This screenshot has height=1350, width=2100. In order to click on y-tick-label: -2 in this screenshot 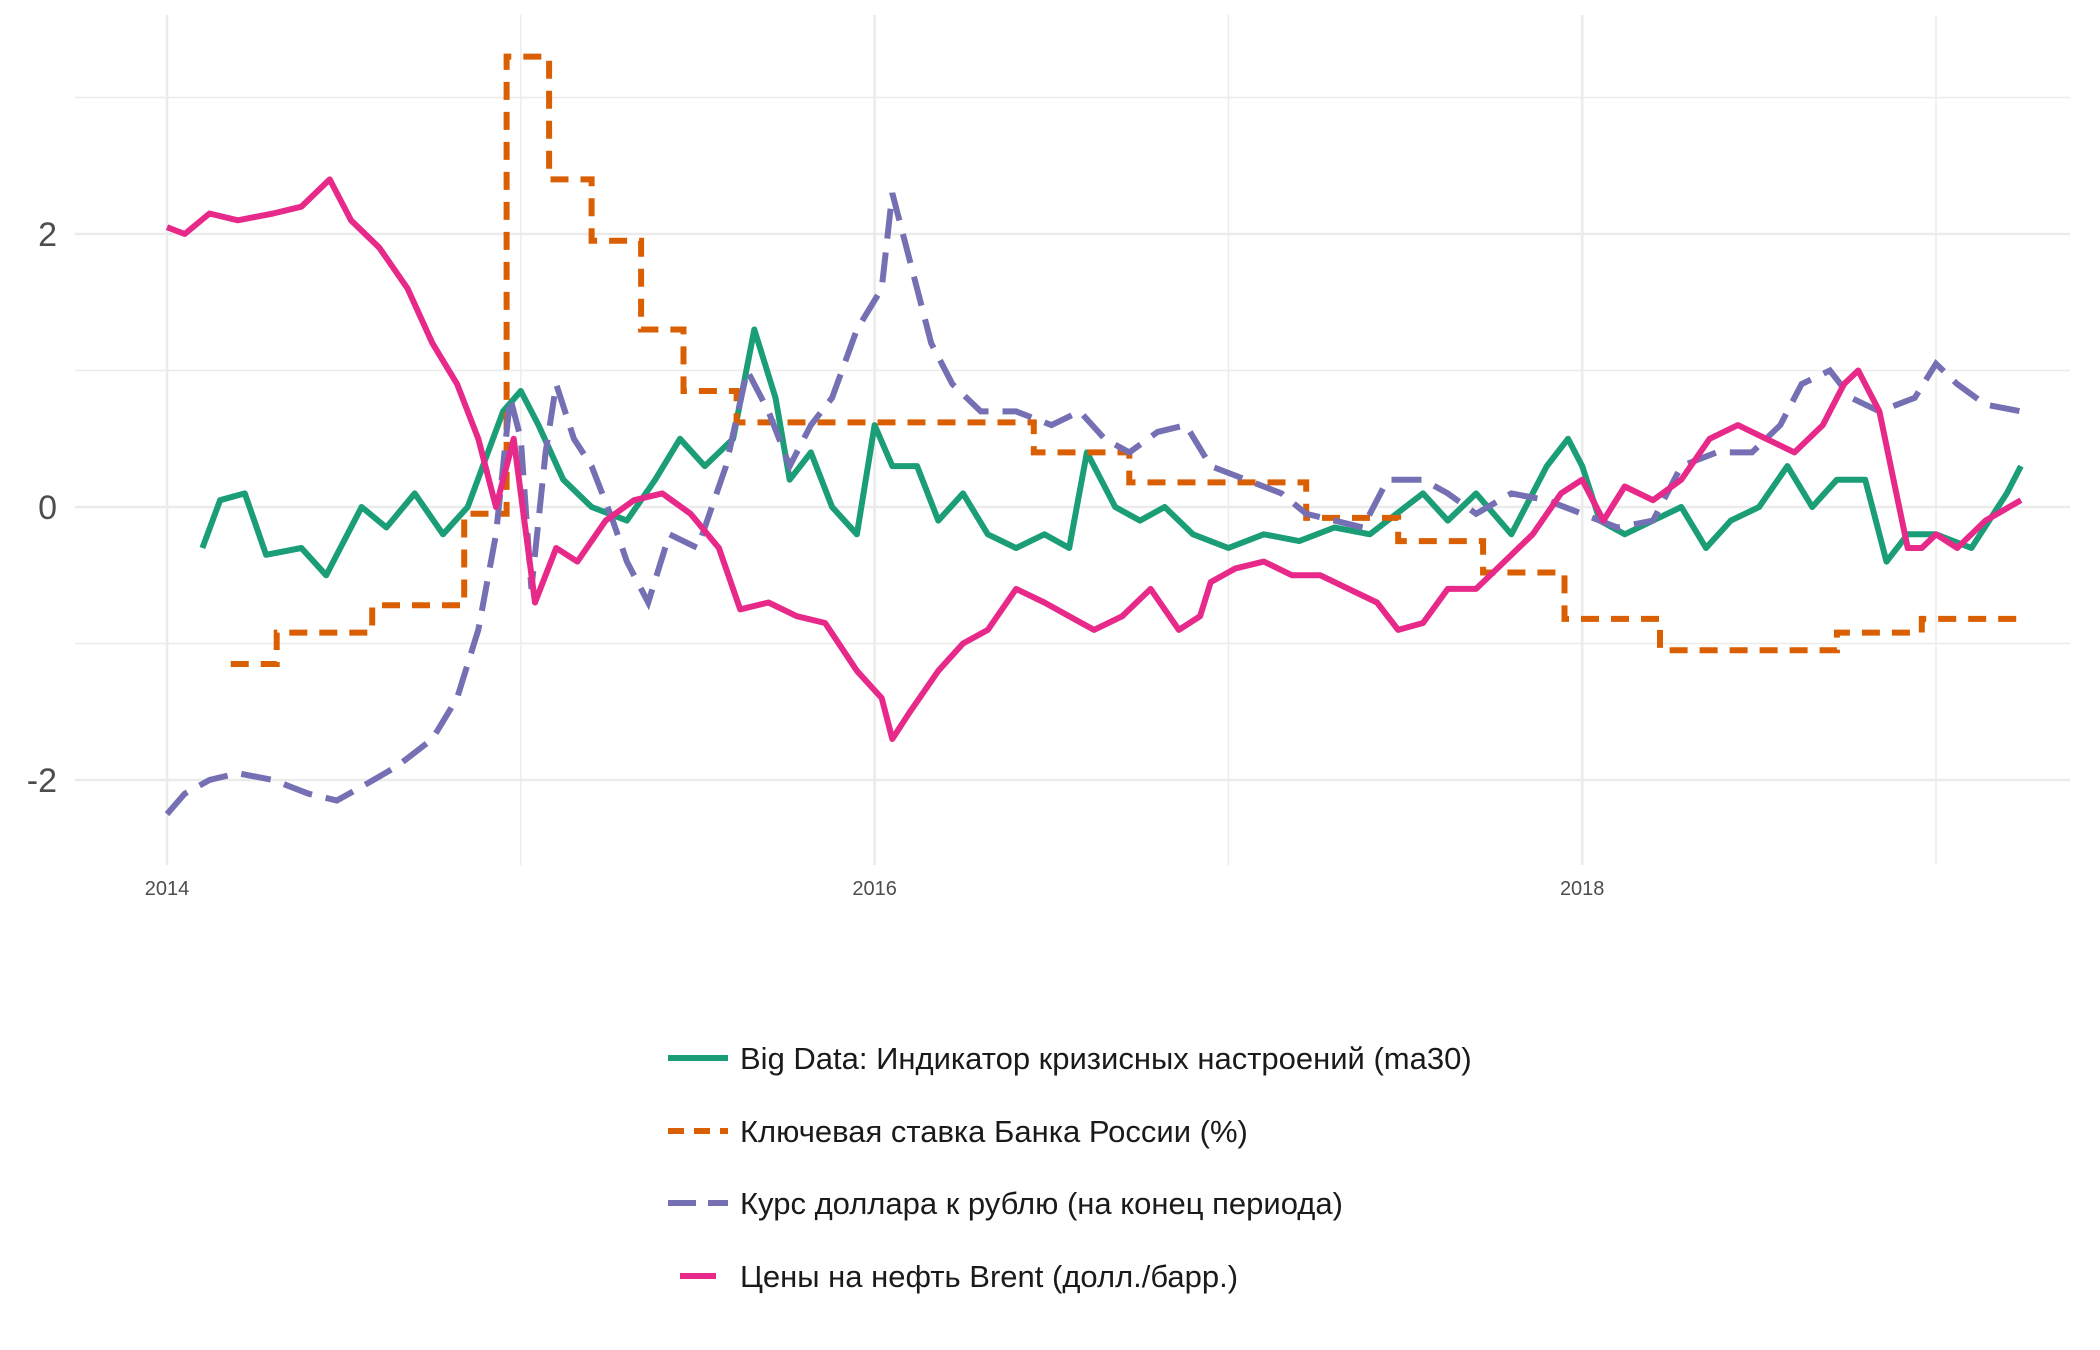, I will do `click(42, 781)`.